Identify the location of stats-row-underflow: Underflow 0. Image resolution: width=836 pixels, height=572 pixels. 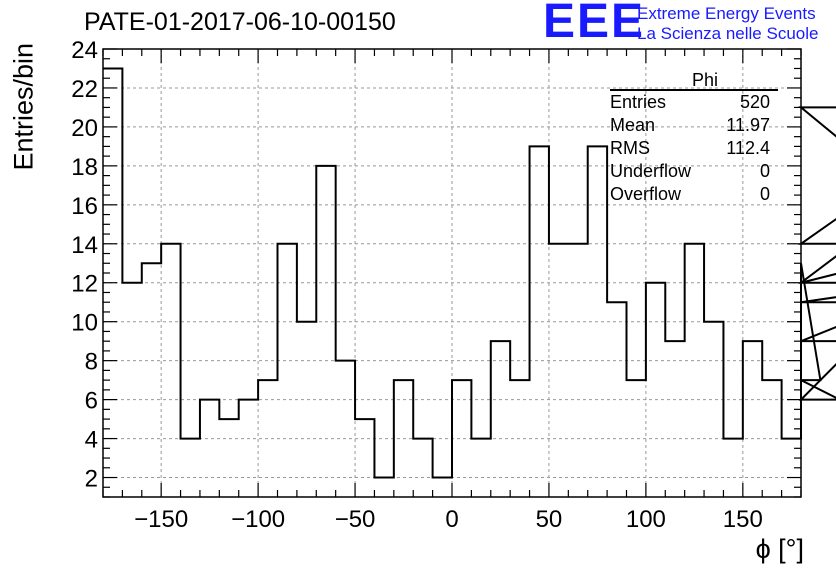
(695, 171).